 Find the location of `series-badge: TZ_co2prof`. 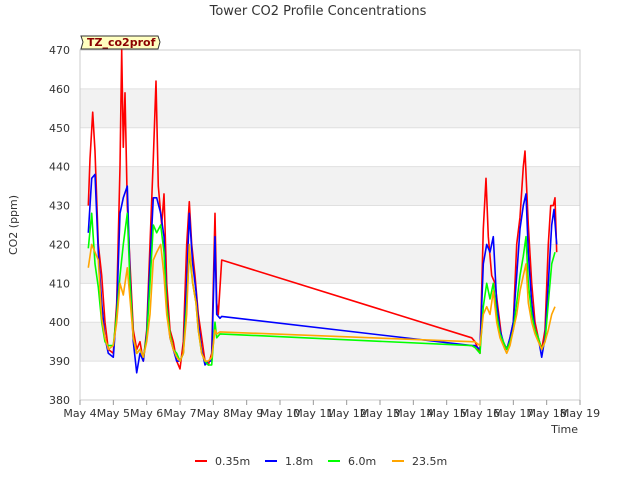

series-badge: TZ_co2prof is located at coordinates (120, 42).